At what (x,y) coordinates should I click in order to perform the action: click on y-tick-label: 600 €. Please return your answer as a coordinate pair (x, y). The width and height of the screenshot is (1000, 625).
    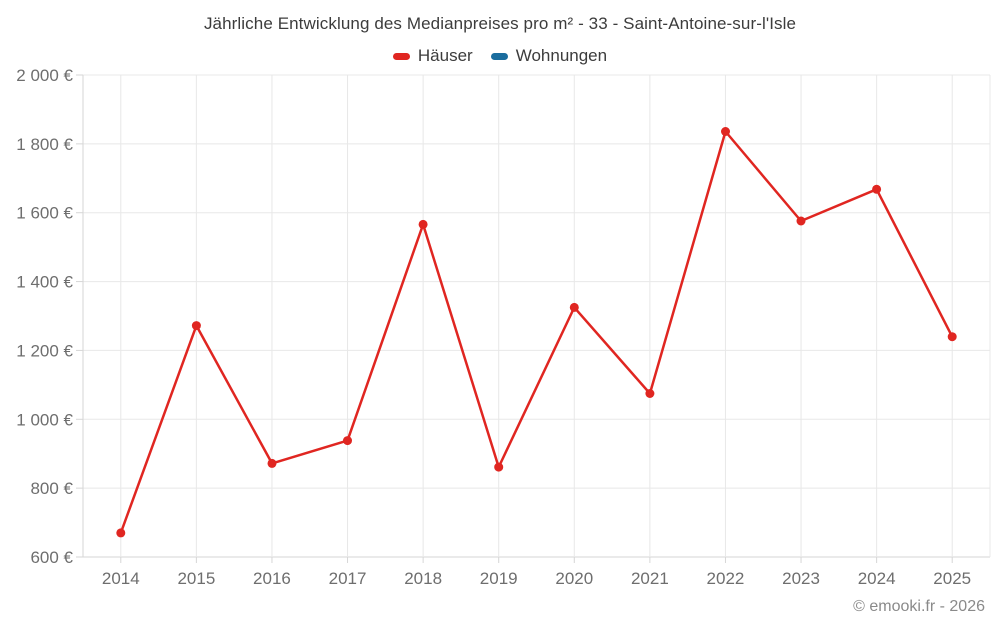
    Looking at the image, I should click on (51, 557).